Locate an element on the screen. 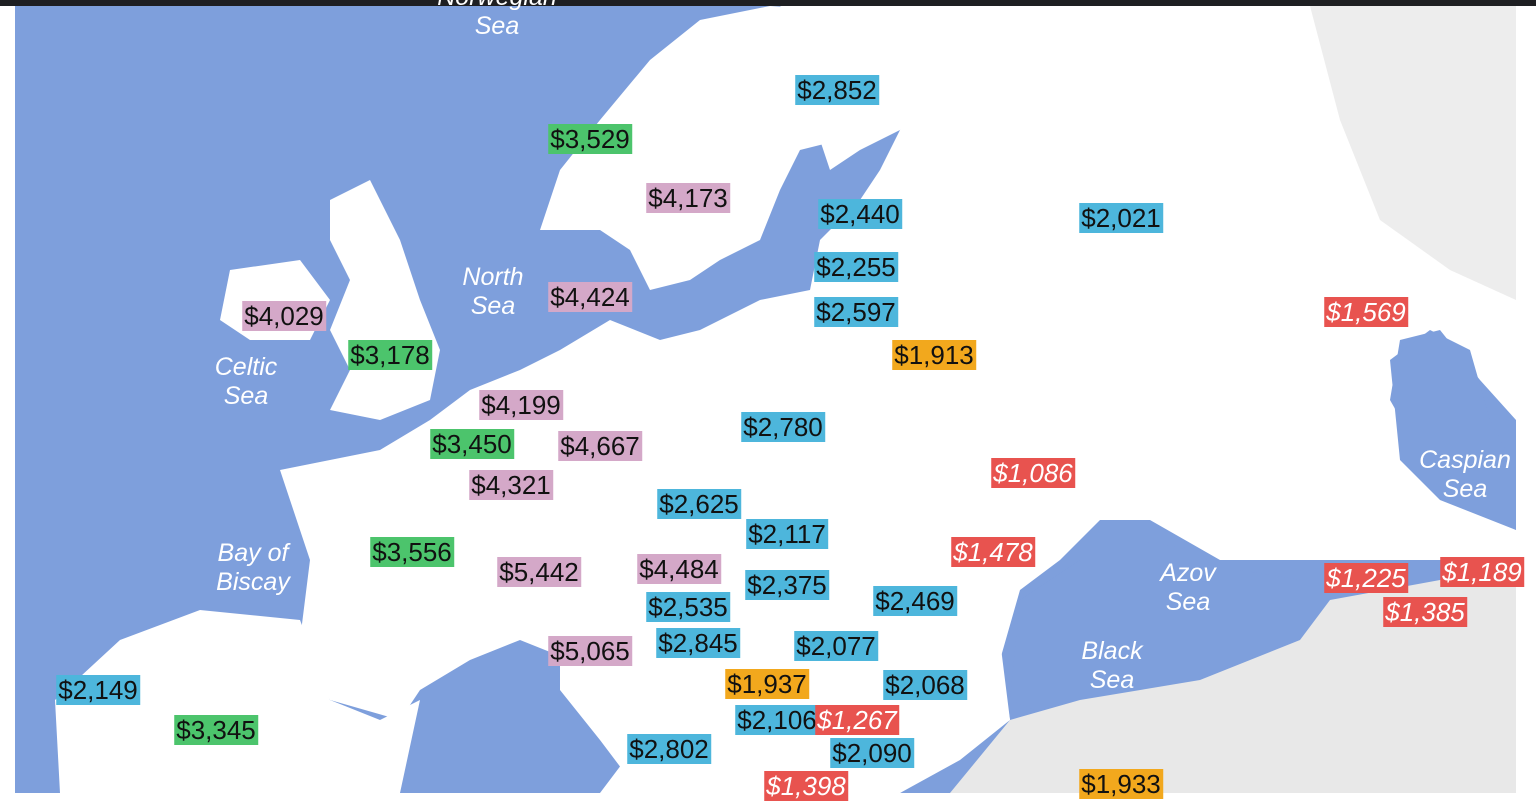 Image resolution: width=1536 pixels, height=801 pixels. price-label: $1,398 is located at coordinates (806, 786).